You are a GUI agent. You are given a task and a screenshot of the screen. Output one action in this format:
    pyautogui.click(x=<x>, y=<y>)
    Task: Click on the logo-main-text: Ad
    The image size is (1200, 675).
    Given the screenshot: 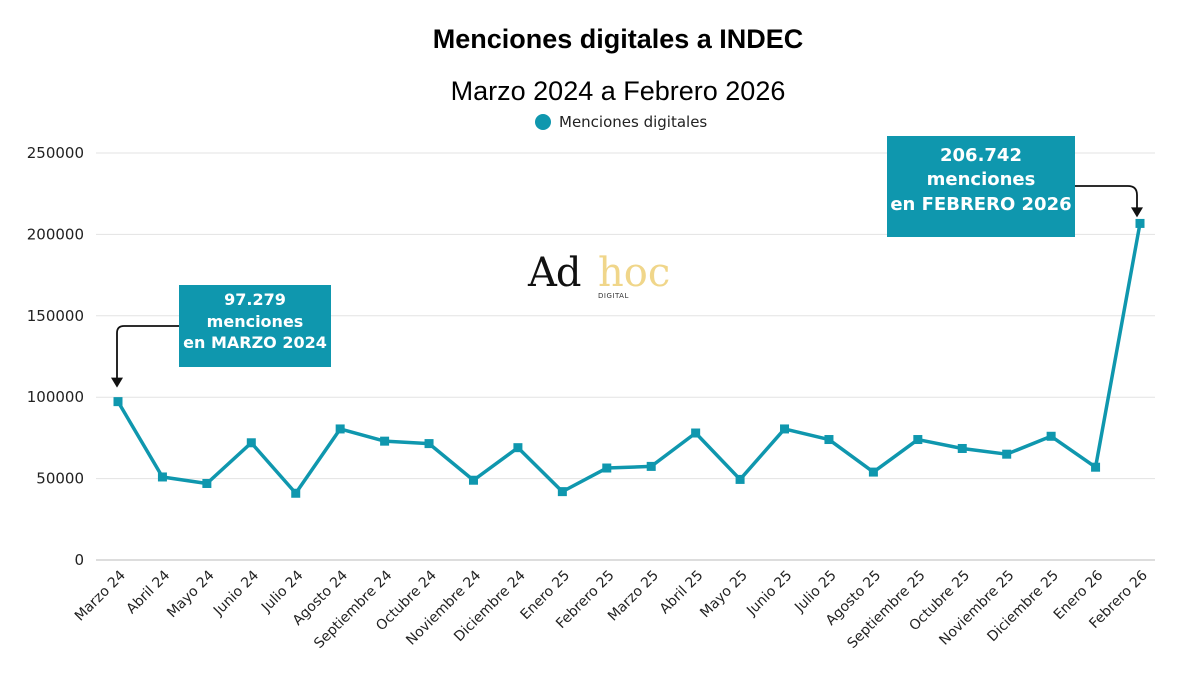 What is the action you would take?
    pyautogui.click(x=554, y=273)
    